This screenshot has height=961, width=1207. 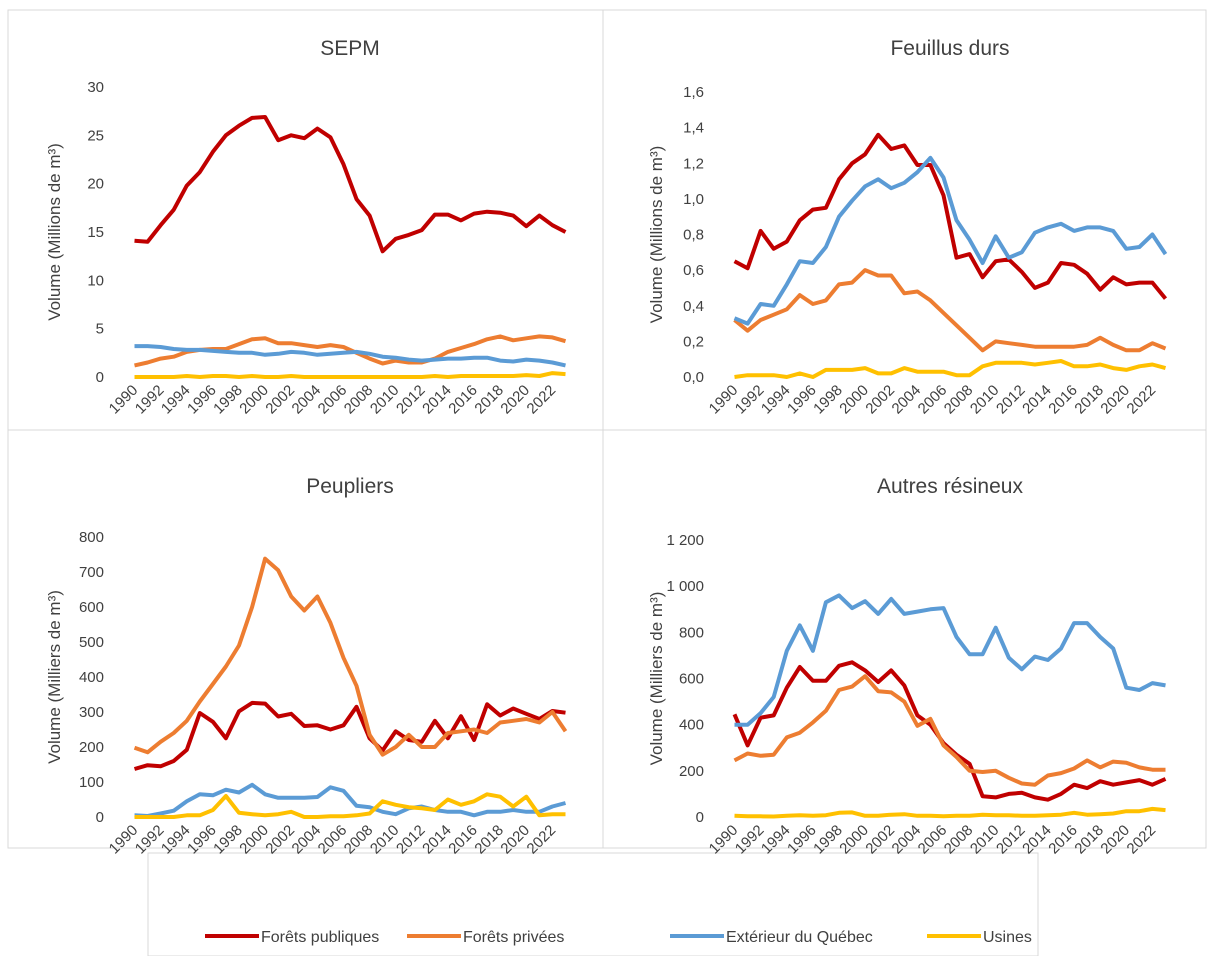 I want to click on y-tick-label: 30, so click(x=95, y=87).